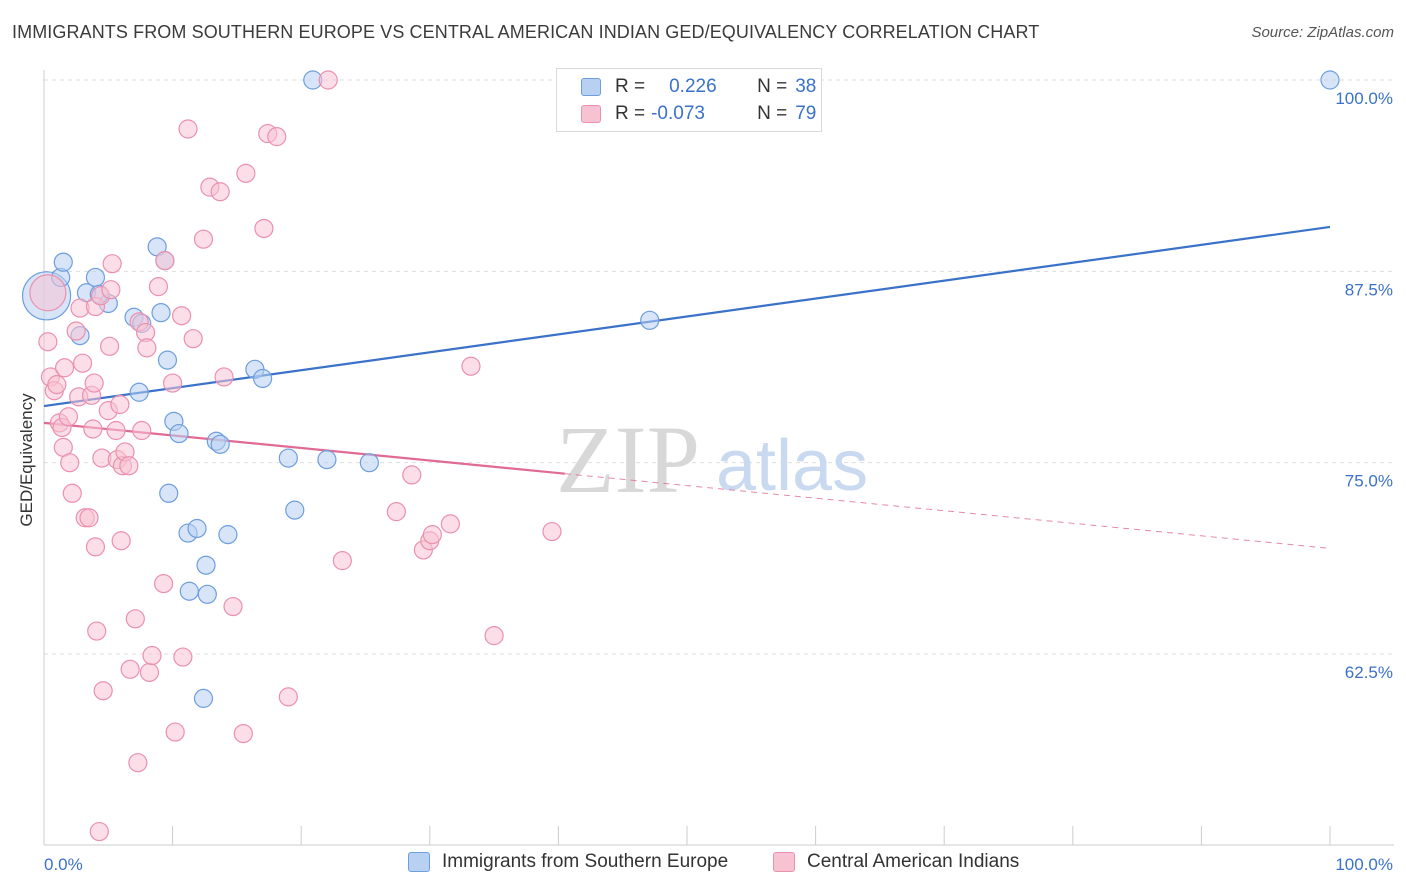 The image size is (1406, 892). I want to click on watermark-zip: ZIP, so click(628, 459).